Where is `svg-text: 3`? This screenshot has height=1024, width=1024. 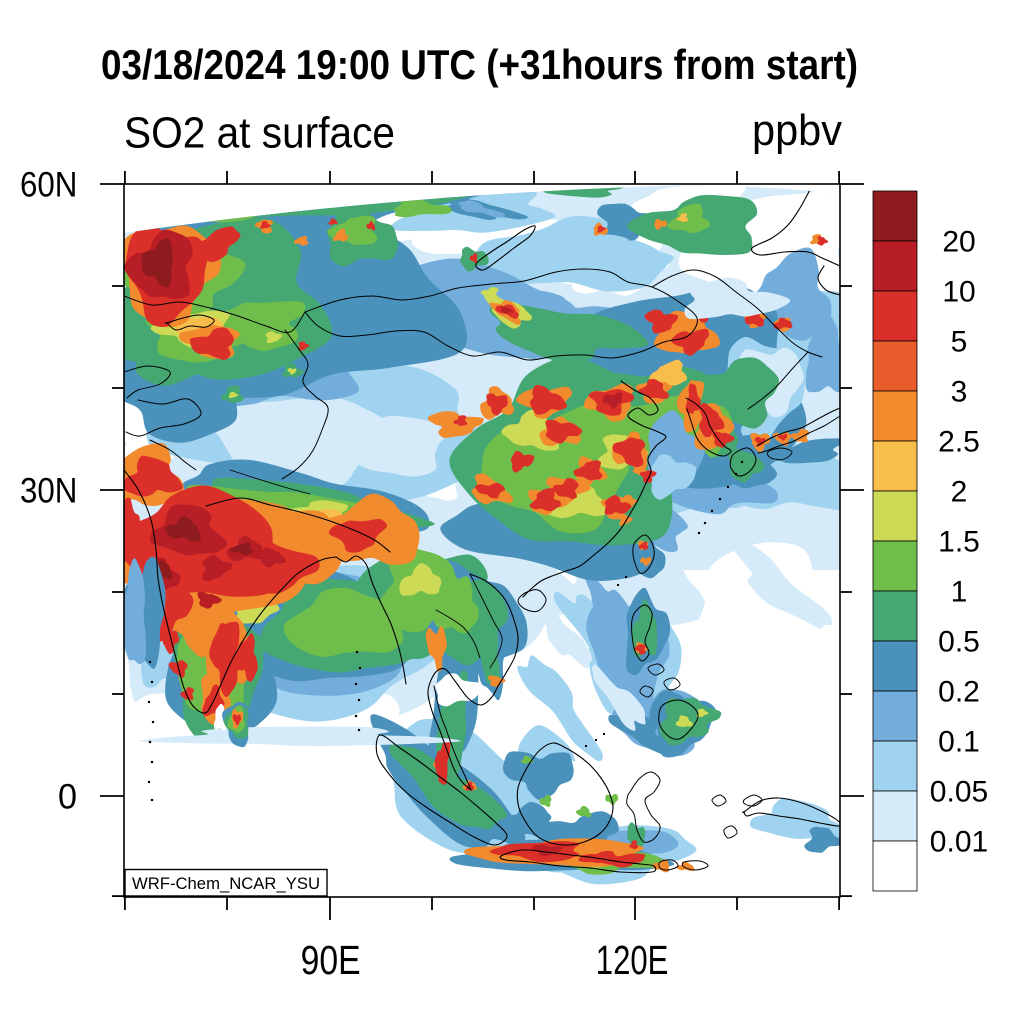 svg-text: 3 is located at coordinates (959, 392).